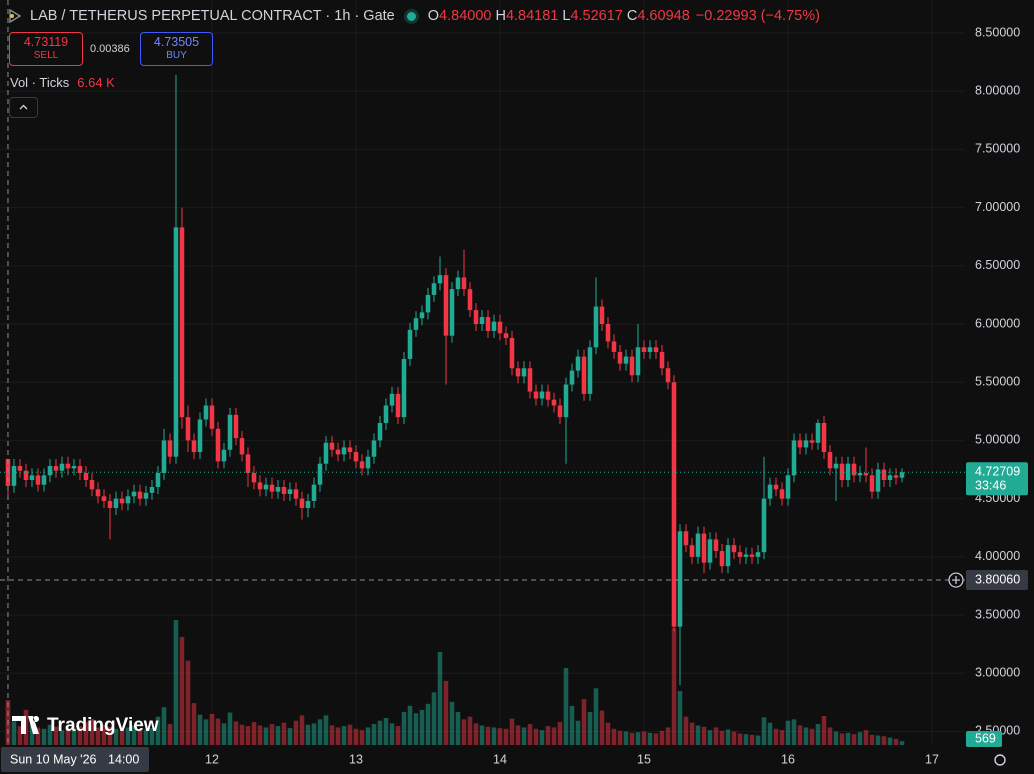 This screenshot has height=774, width=1034. Describe the element at coordinates (176, 49) in the screenshot. I see `buy-button: 4.73505 BUY` at that location.